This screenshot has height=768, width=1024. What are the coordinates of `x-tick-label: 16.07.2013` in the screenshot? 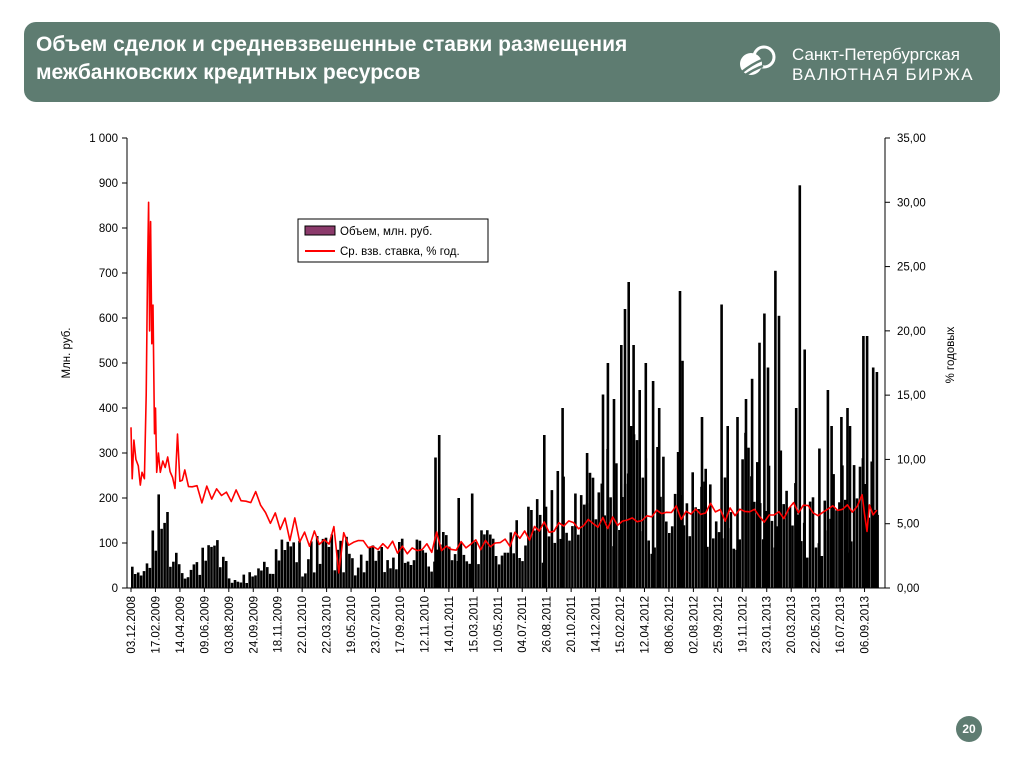 It's located at (841, 625).